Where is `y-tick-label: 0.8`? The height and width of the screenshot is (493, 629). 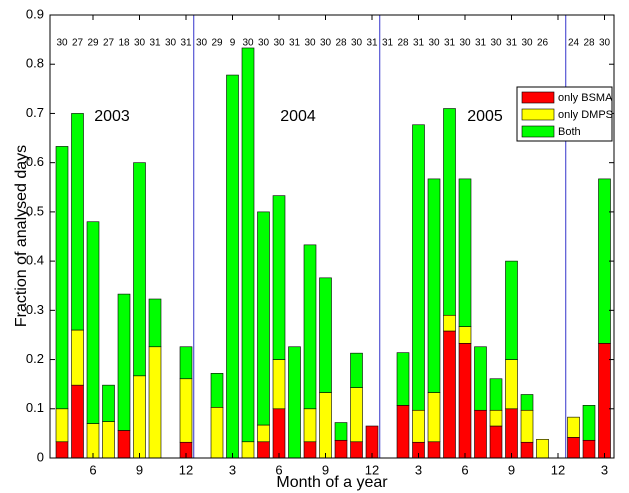
y-tick-label: 0.8 is located at coordinates (35, 63).